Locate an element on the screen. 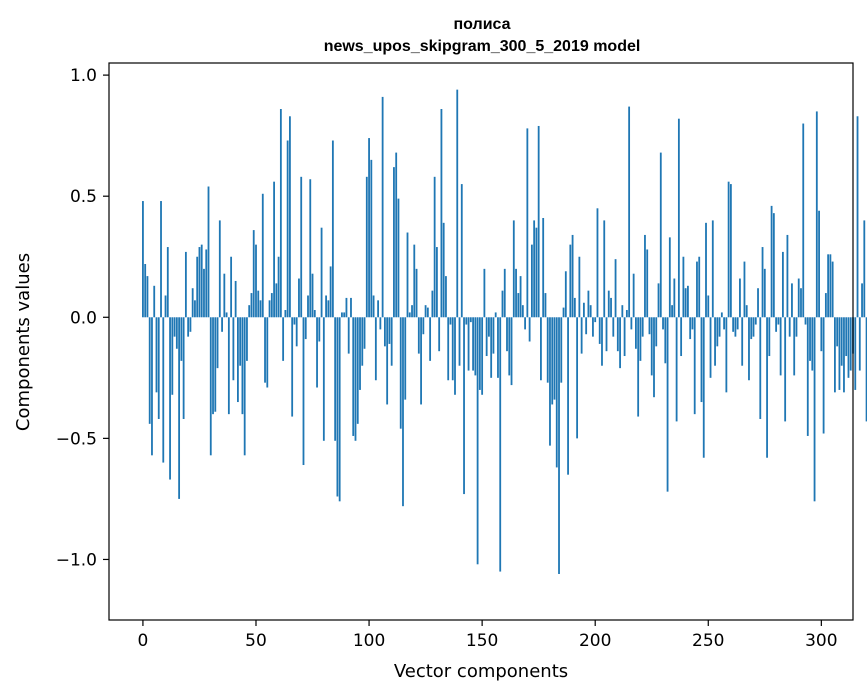 The width and height of the screenshot is (867, 696). x-tick-label: 0 is located at coordinates (143, 641).